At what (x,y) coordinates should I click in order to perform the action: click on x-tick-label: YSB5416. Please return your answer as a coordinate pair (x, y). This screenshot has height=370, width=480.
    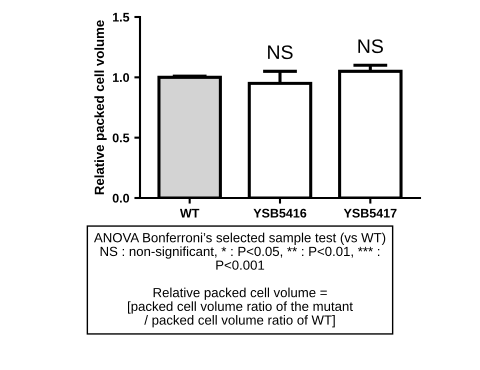
    Looking at the image, I should click on (279, 213).